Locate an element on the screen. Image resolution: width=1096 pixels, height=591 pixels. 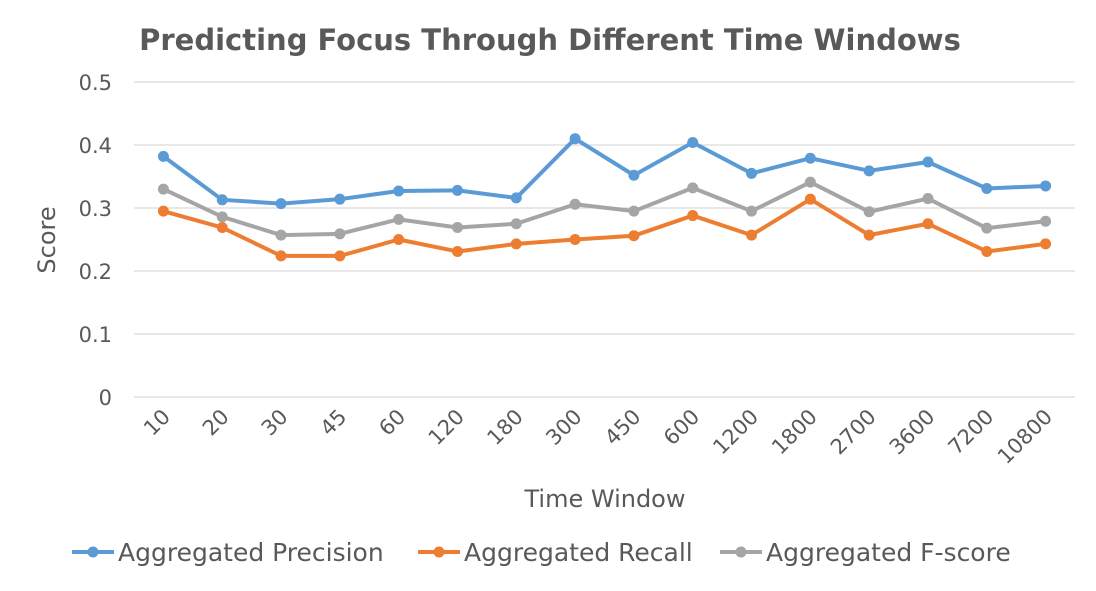
legend-entry: Aggregated Recall is located at coordinates (555, 552).